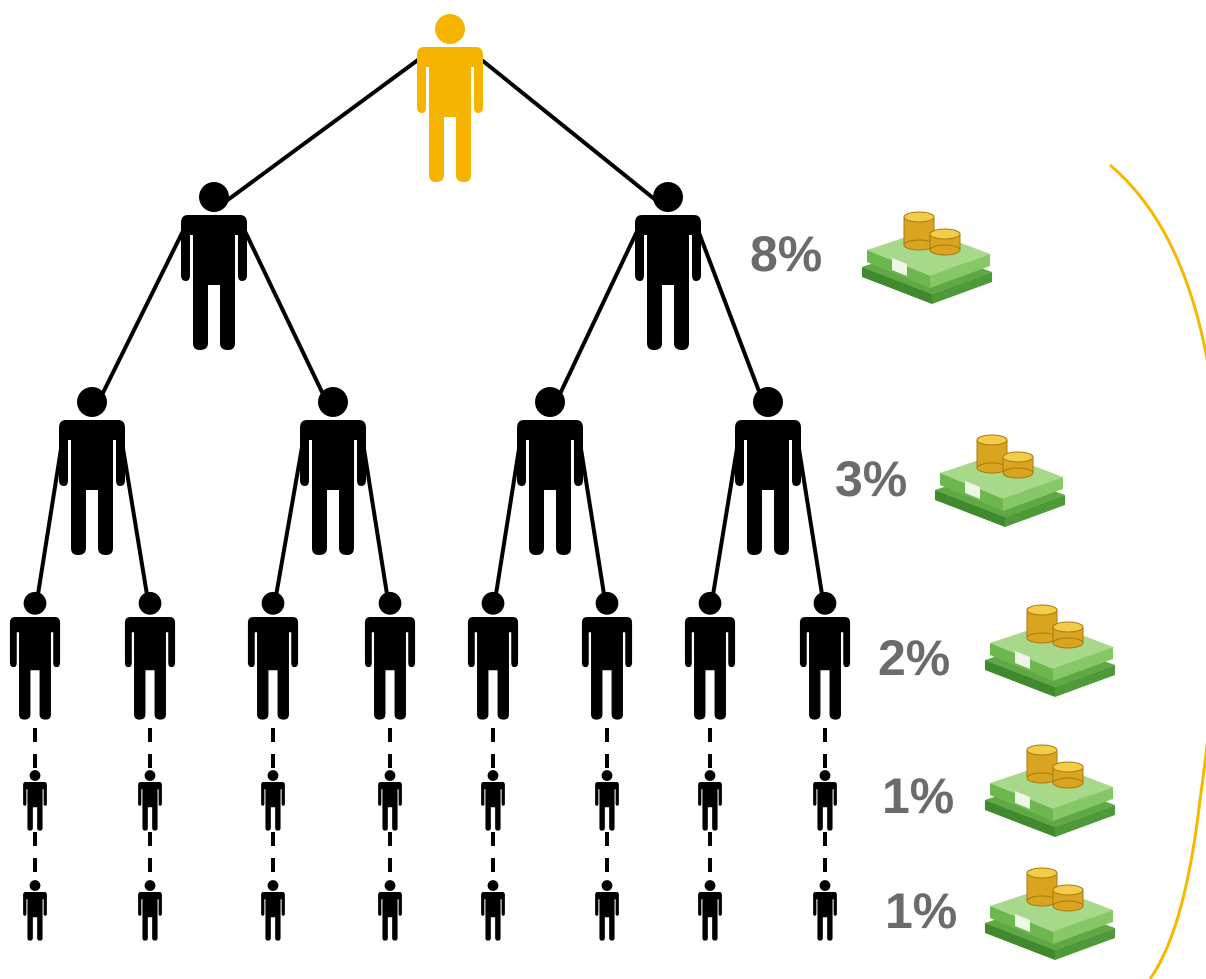 The width and height of the screenshot is (1206, 979). What do you see at coordinates (871, 479) in the screenshot?
I see `reward-label: 3%` at bounding box center [871, 479].